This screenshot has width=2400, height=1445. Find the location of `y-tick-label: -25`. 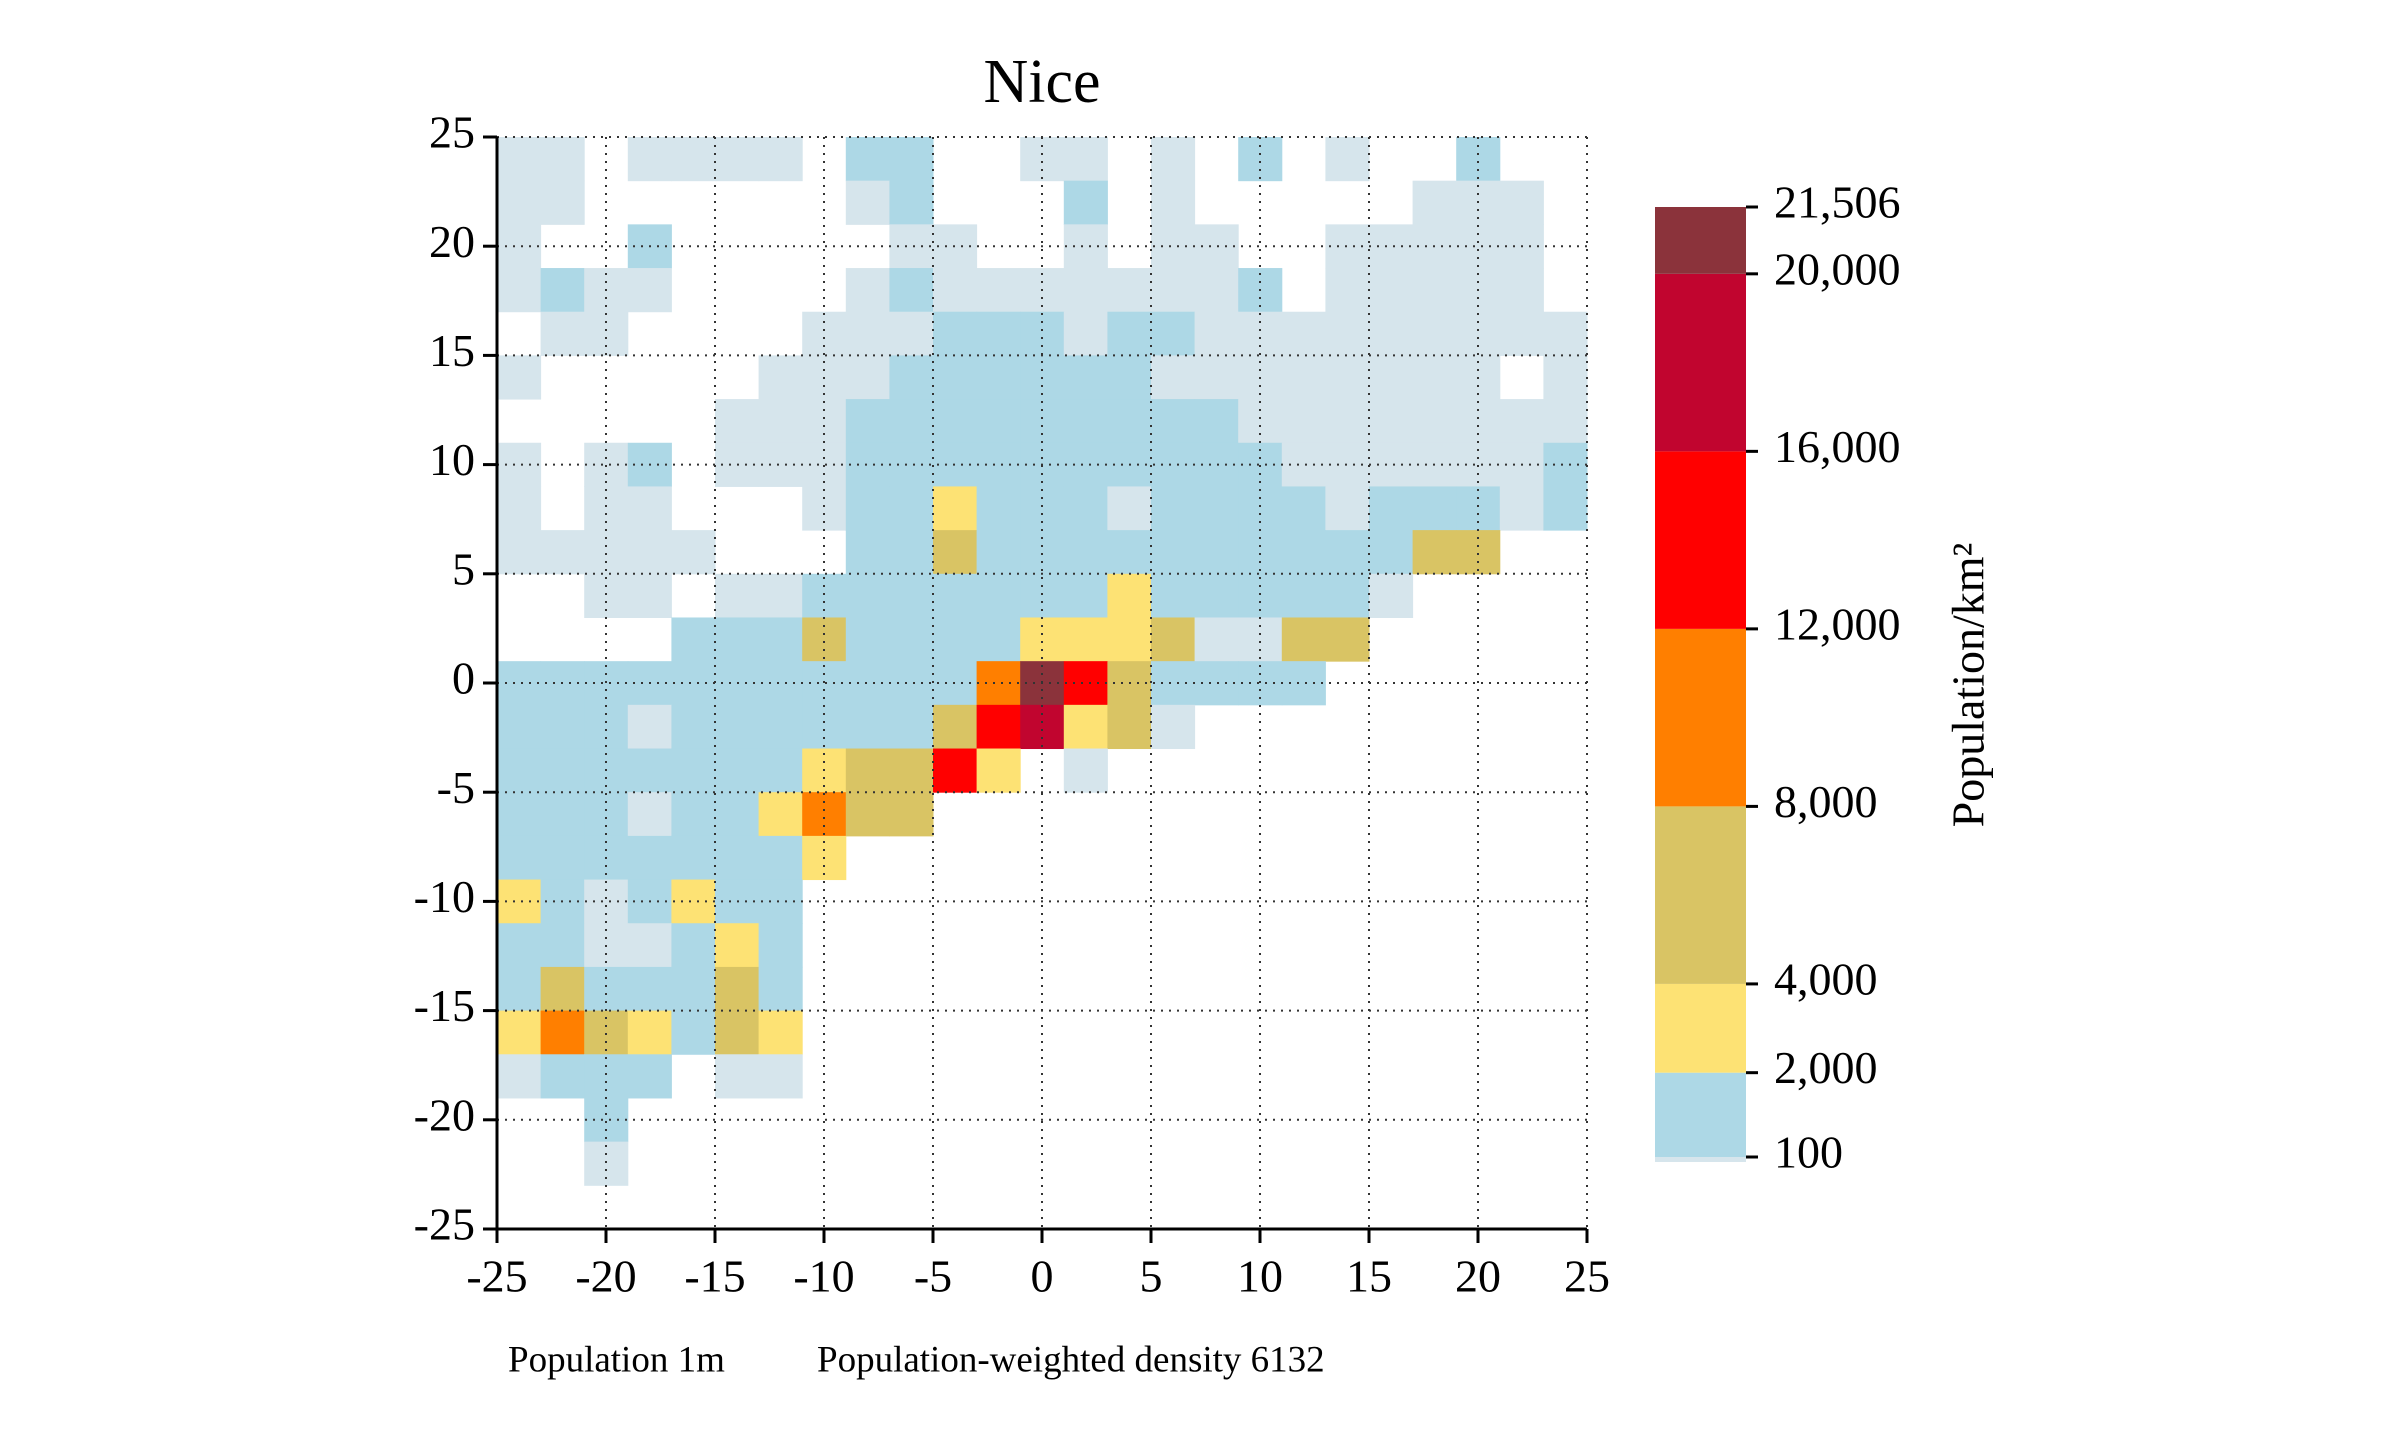

y-tick-label: -25 is located at coordinates (444, 1224).